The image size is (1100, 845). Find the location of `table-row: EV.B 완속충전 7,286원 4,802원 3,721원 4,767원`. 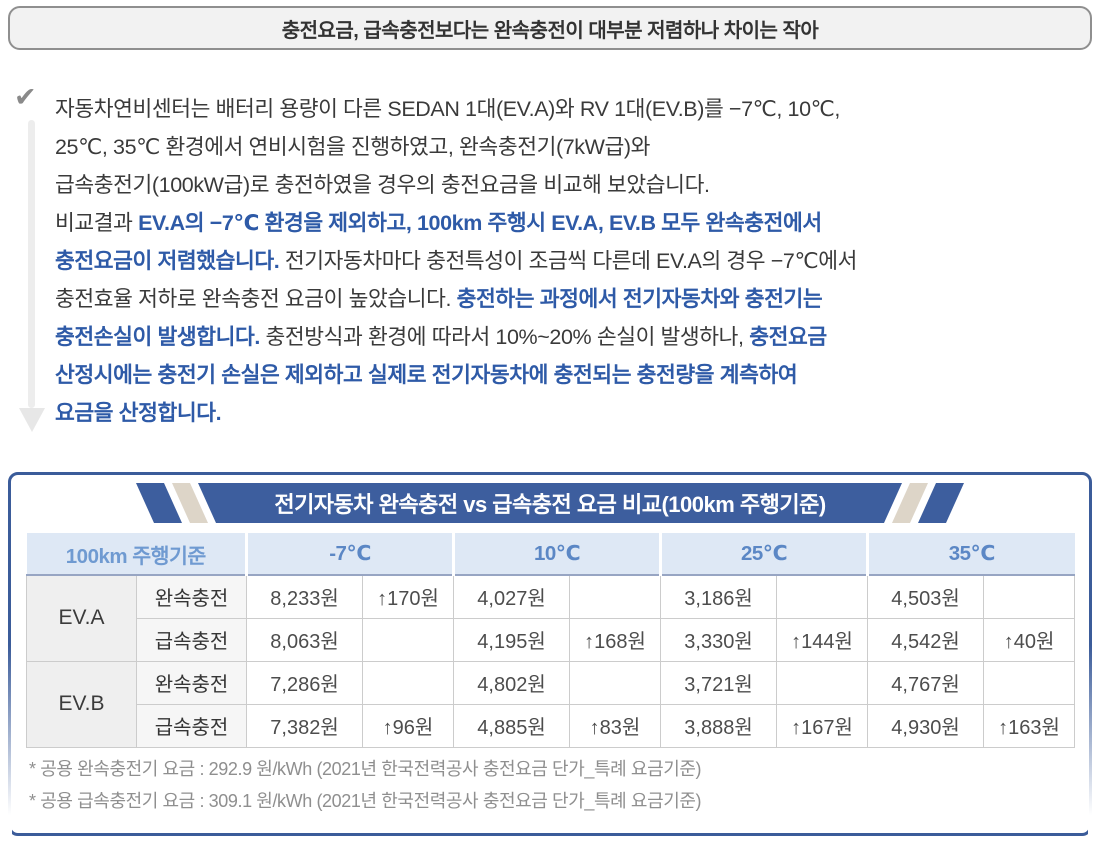

table-row: EV.B 완속충전 7,286원 4,802원 3,721원 4,767원 is located at coordinates (551, 704).